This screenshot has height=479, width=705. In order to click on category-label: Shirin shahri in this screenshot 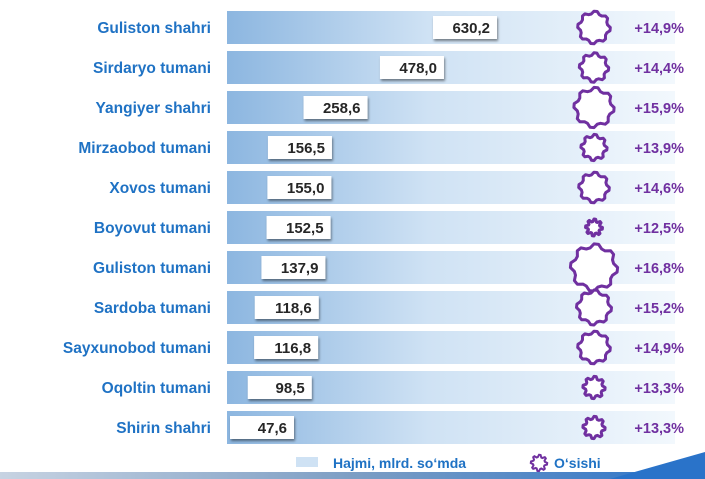, I will do `click(163, 428)`.